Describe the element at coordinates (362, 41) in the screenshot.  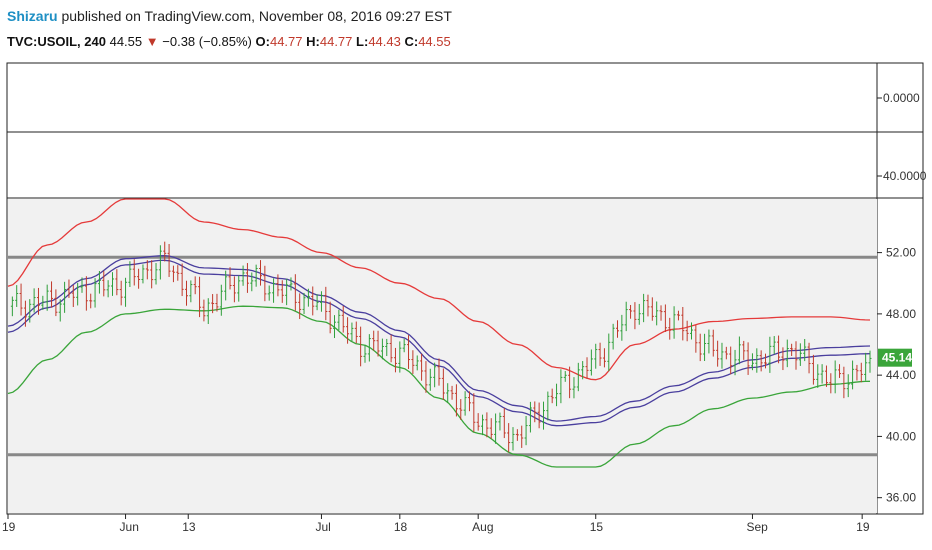
I see `low-label: L:` at that location.